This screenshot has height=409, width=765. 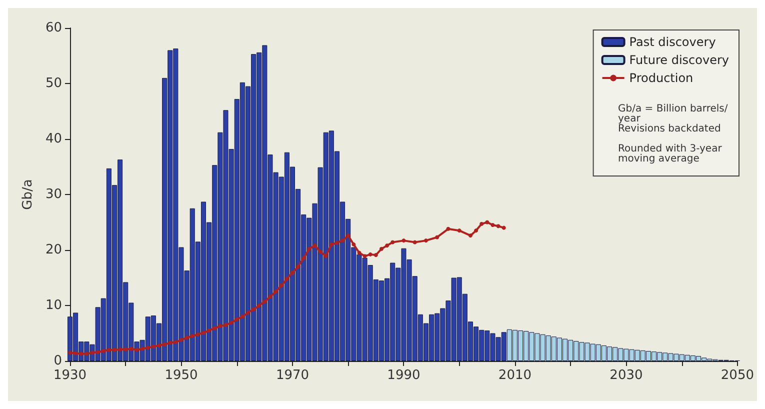 What do you see at coordinates (181, 375) in the screenshot?
I see `x-tick-label: 1950` at bounding box center [181, 375].